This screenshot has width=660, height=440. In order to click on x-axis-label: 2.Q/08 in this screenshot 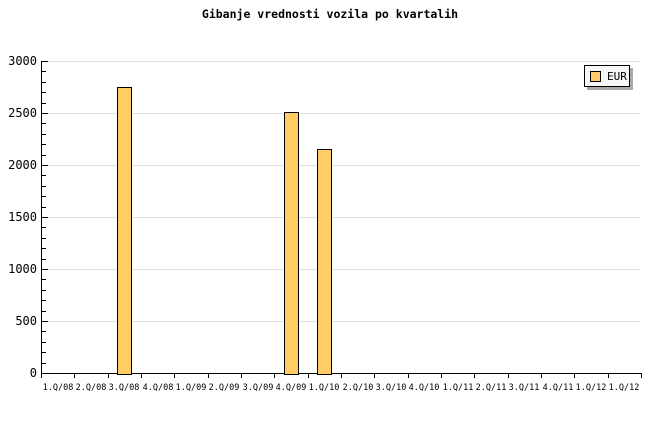, I will do `click(91, 388)`.